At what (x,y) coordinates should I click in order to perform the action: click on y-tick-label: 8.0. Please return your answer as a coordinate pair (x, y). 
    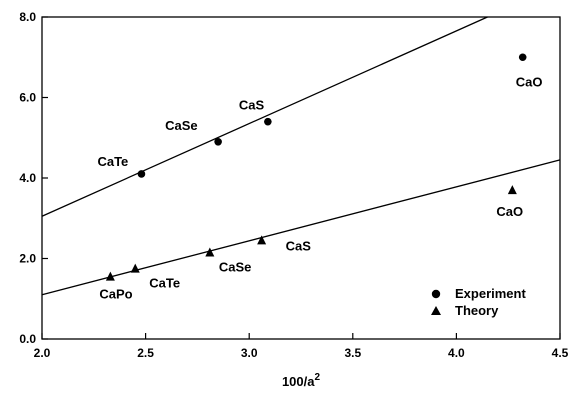
    Looking at the image, I should click on (27, 17).